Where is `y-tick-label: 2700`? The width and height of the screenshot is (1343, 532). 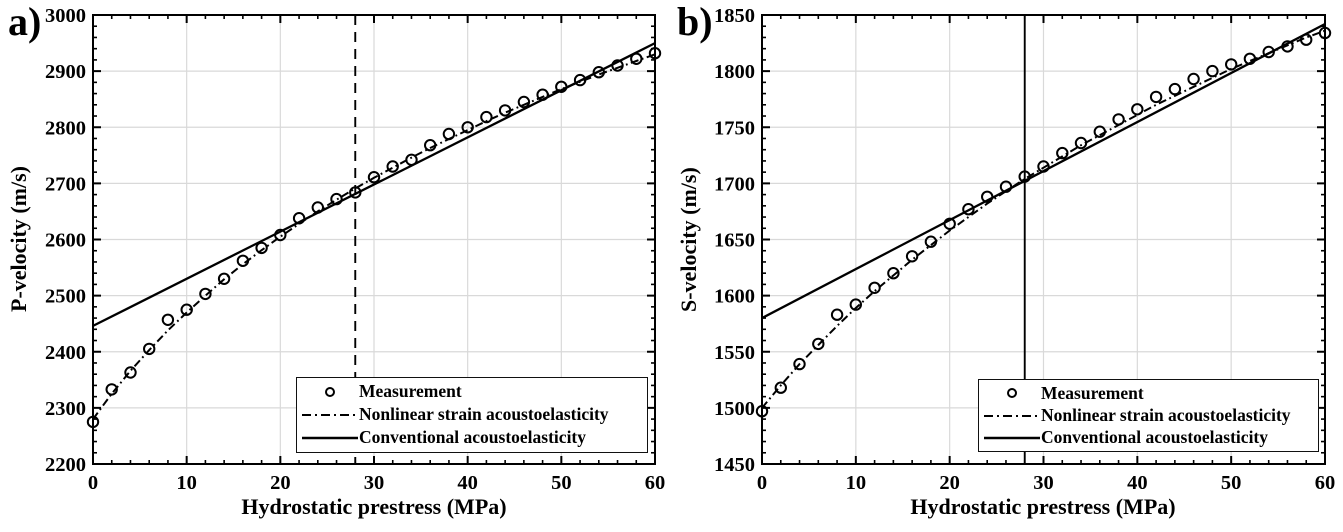
y-tick-label: 2700 is located at coordinates (65, 184).